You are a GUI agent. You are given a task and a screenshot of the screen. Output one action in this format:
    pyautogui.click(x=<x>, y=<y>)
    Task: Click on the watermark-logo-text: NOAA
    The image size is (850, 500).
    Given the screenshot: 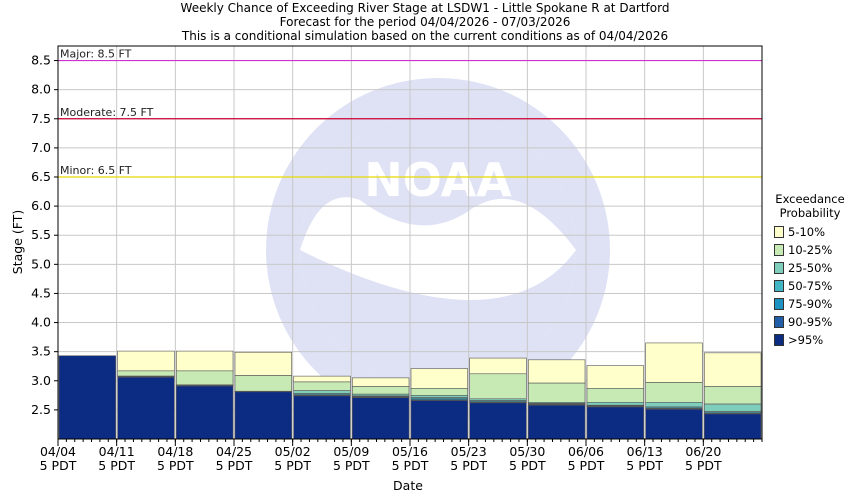 What is the action you would take?
    pyautogui.click(x=438, y=180)
    